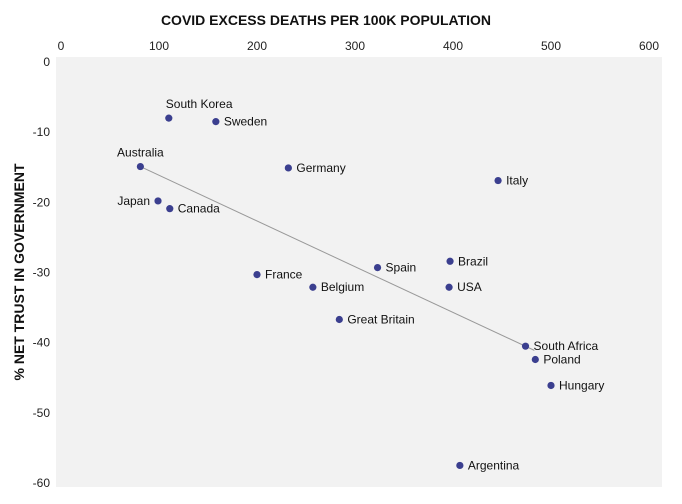  What do you see at coordinates (401, 268) in the screenshot?
I see `point-label: Spain` at bounding box center [401, 268].